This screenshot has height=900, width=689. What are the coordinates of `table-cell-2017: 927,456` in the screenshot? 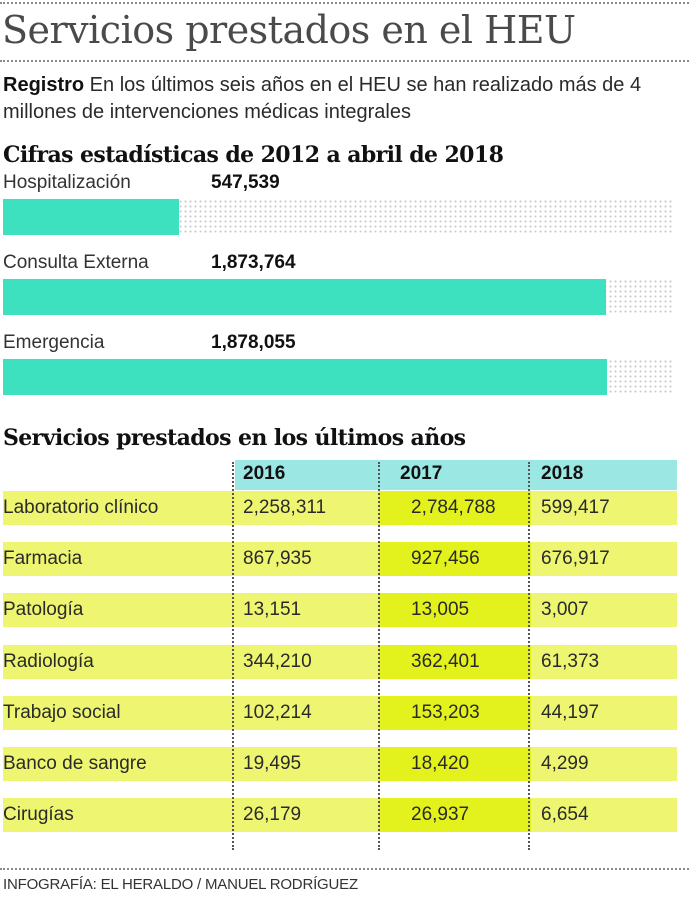 It's located at (445, 558).